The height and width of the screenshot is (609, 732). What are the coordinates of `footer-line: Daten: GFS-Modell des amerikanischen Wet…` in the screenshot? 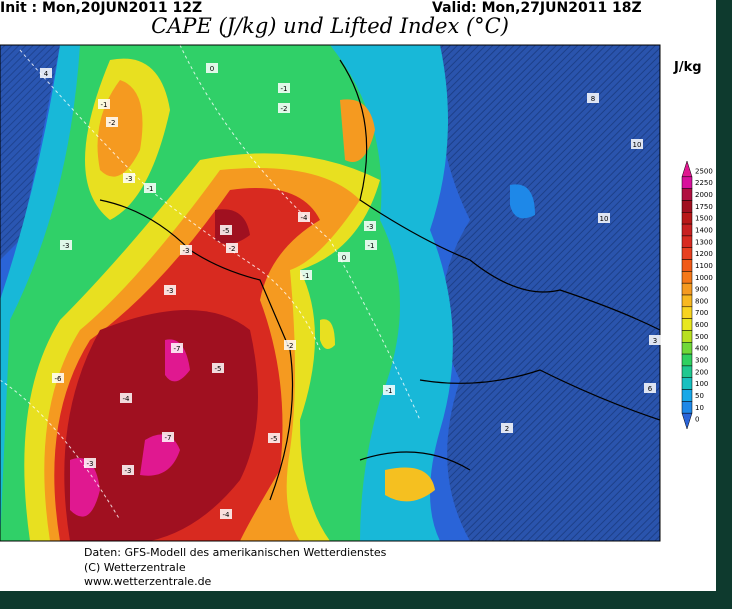 It's located at (235, 552).